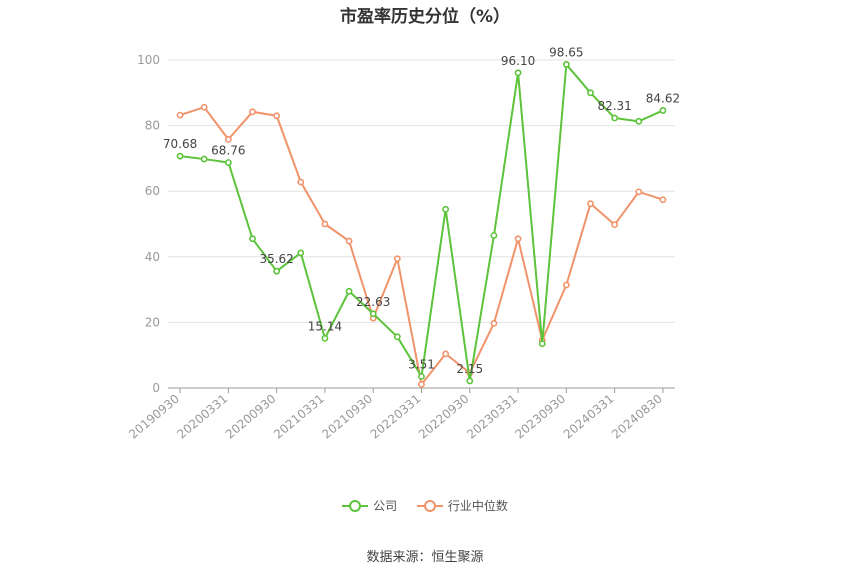 The width and height of the screenshot is (850, 575). I want to click on data-label: 22.63, so click(373, 302).